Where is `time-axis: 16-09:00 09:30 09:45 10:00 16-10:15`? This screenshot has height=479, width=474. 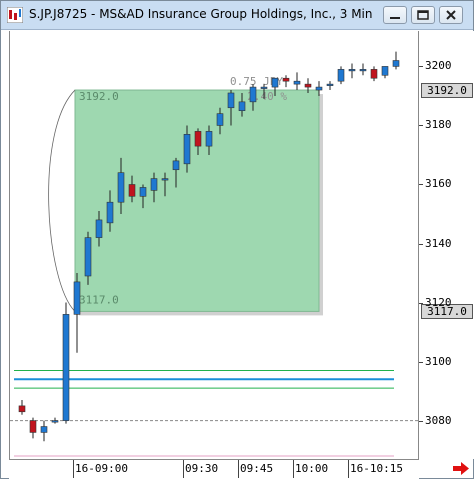
time-axis: 16-09:00 09:30 09:45 10:00 16-10:15 is located at coordinates (214, 469).